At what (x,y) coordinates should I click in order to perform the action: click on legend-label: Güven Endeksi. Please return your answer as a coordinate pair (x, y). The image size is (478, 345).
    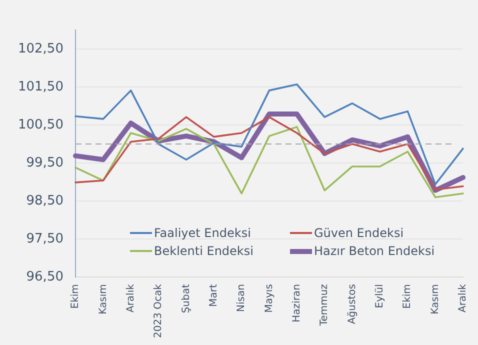
    Looking at the image, I should click on (359, 233).